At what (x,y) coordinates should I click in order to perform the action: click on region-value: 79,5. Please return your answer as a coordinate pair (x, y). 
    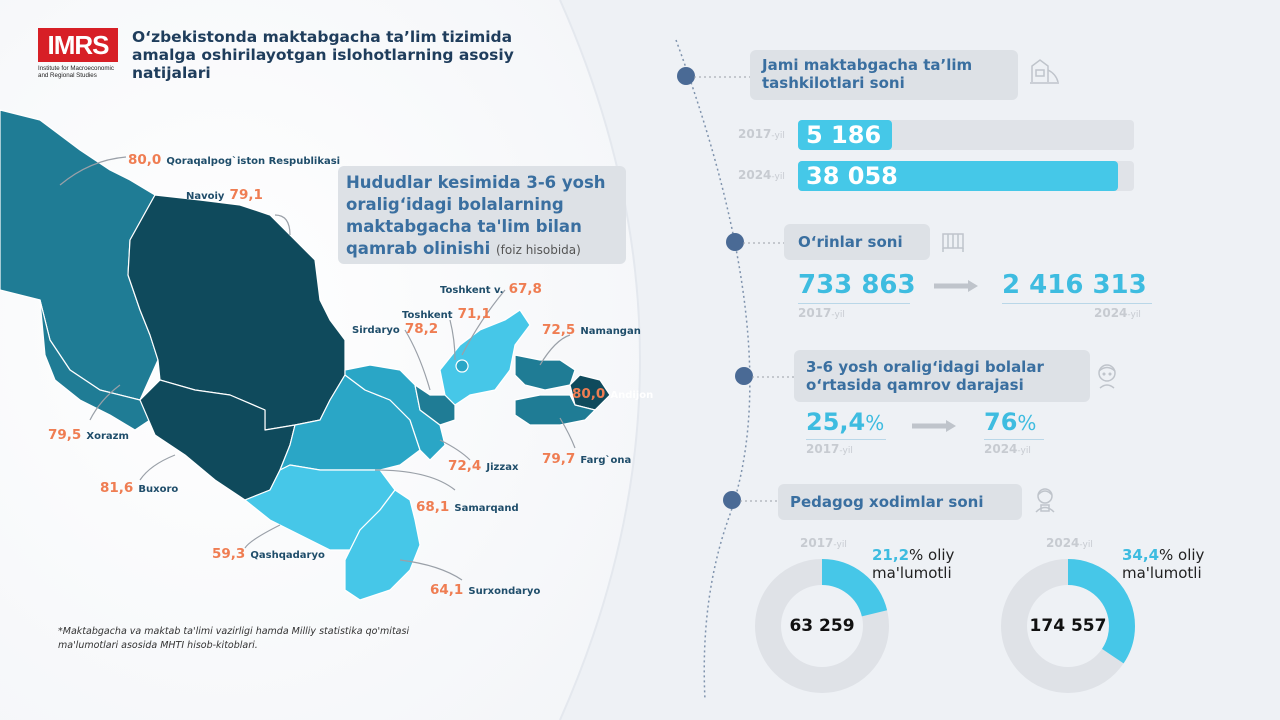
    Looking at the image, I should click on (65, 435).